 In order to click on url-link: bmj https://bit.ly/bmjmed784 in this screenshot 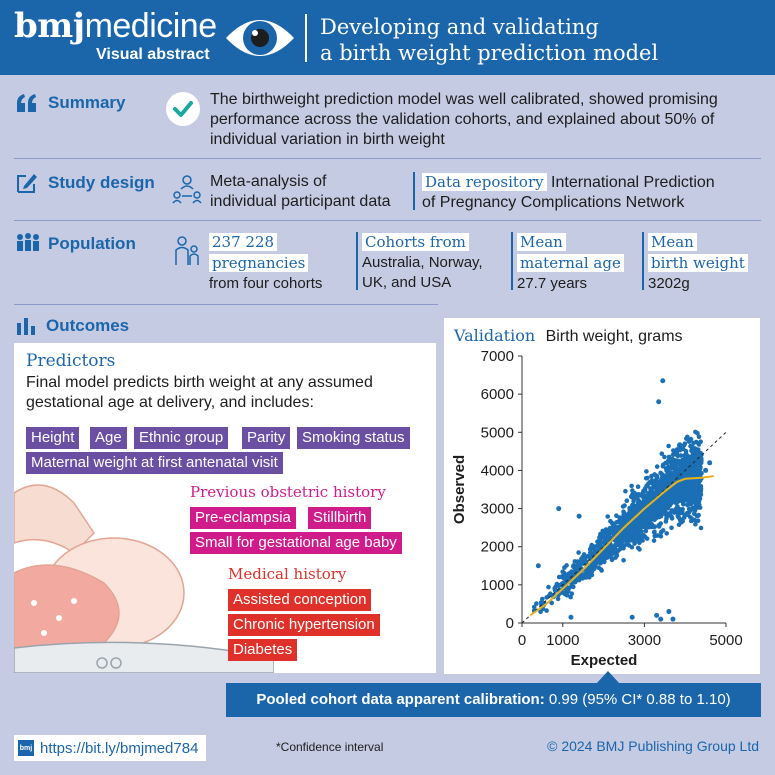, I will do `click(110, 748)`.